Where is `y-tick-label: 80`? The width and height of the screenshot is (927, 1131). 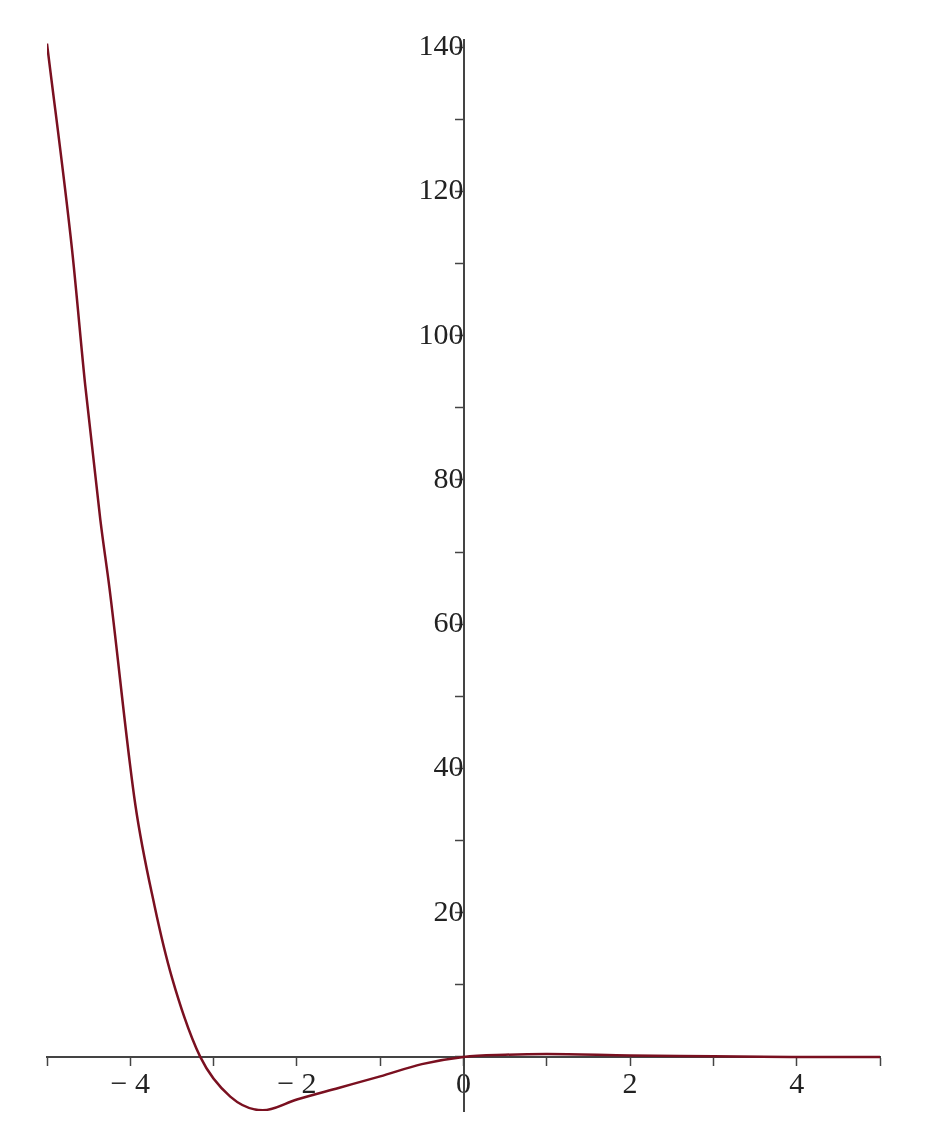
y-tick-label: 80 is located at coordinates (448, 477).